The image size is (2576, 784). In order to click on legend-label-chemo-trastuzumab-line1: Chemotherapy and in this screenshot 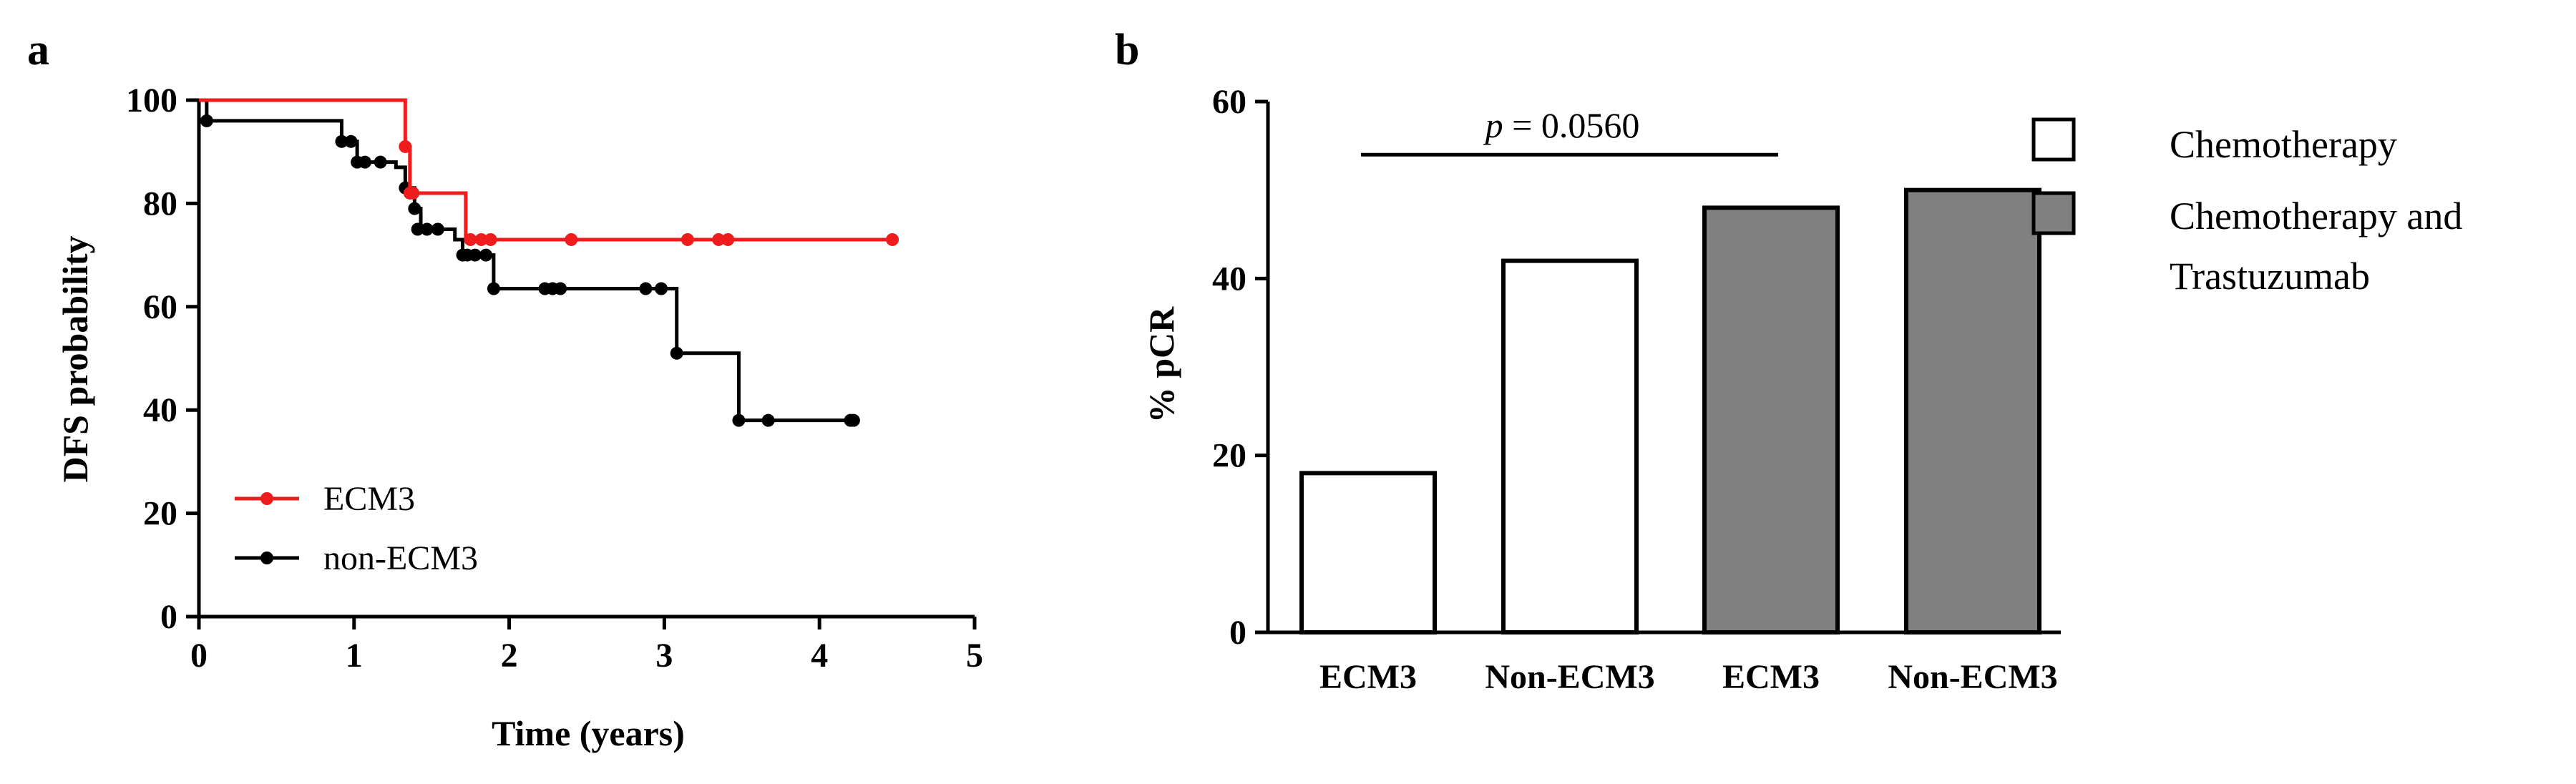, I will do `click(2316, 216)`.